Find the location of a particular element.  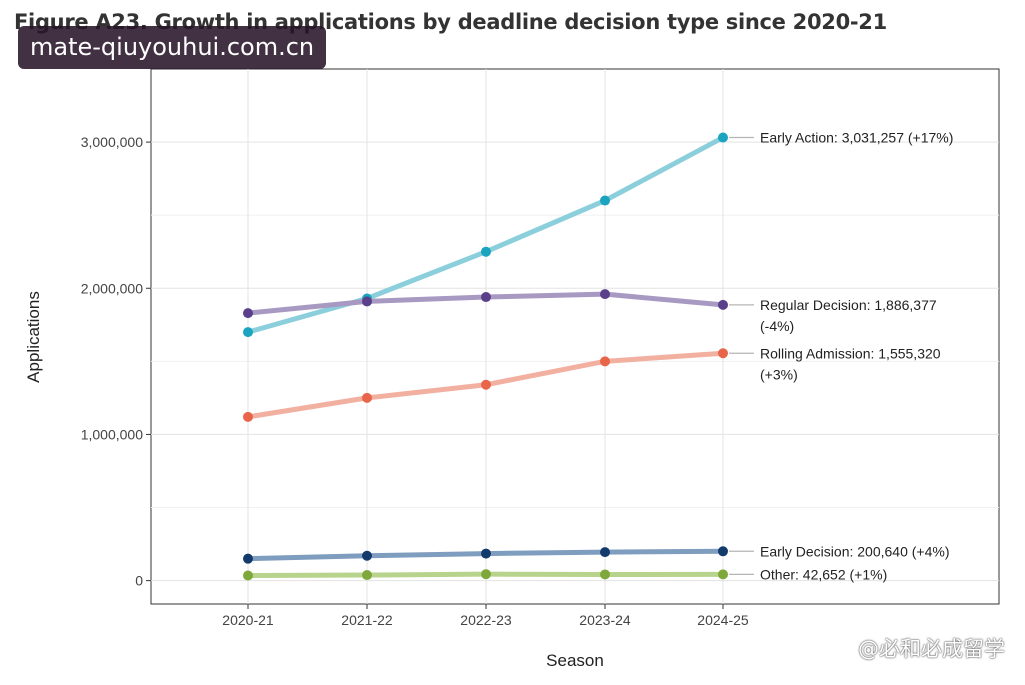

x-tick-label: 2020-21 is located at coordinates (248, 620).